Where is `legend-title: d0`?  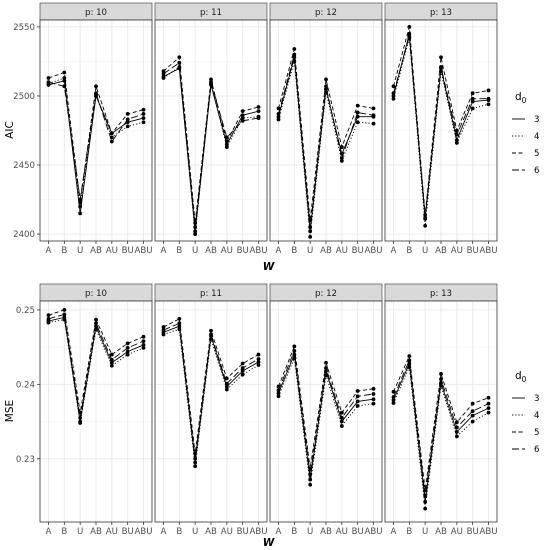 legend-title: d0 is located at coordinates (521, 377).